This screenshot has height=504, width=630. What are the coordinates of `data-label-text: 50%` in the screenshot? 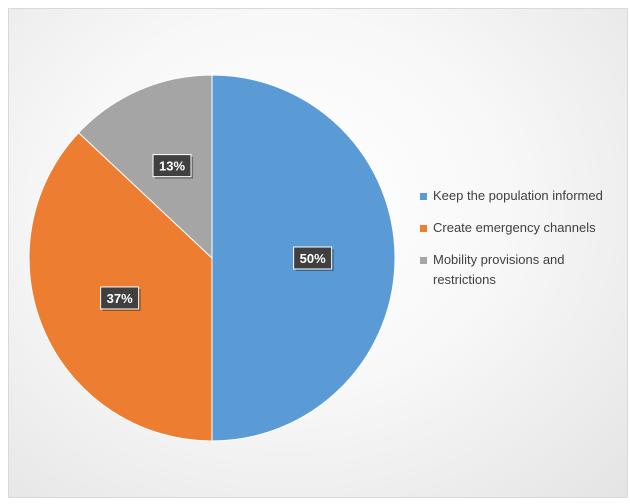 It's located at (313, 258).